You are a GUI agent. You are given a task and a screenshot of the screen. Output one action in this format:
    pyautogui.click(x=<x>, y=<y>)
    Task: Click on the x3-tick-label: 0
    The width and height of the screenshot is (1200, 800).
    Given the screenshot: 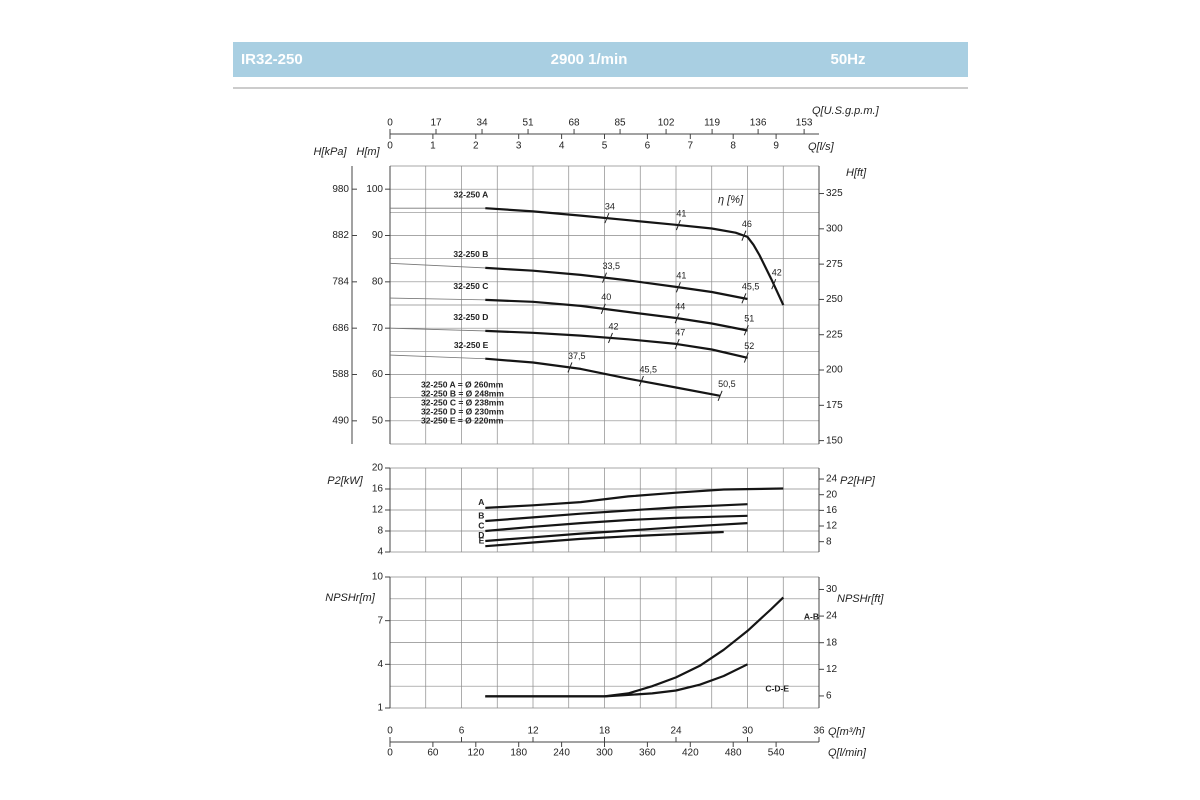 What is the action you would take?
    pyautogui.click(x=390, y=123)
    